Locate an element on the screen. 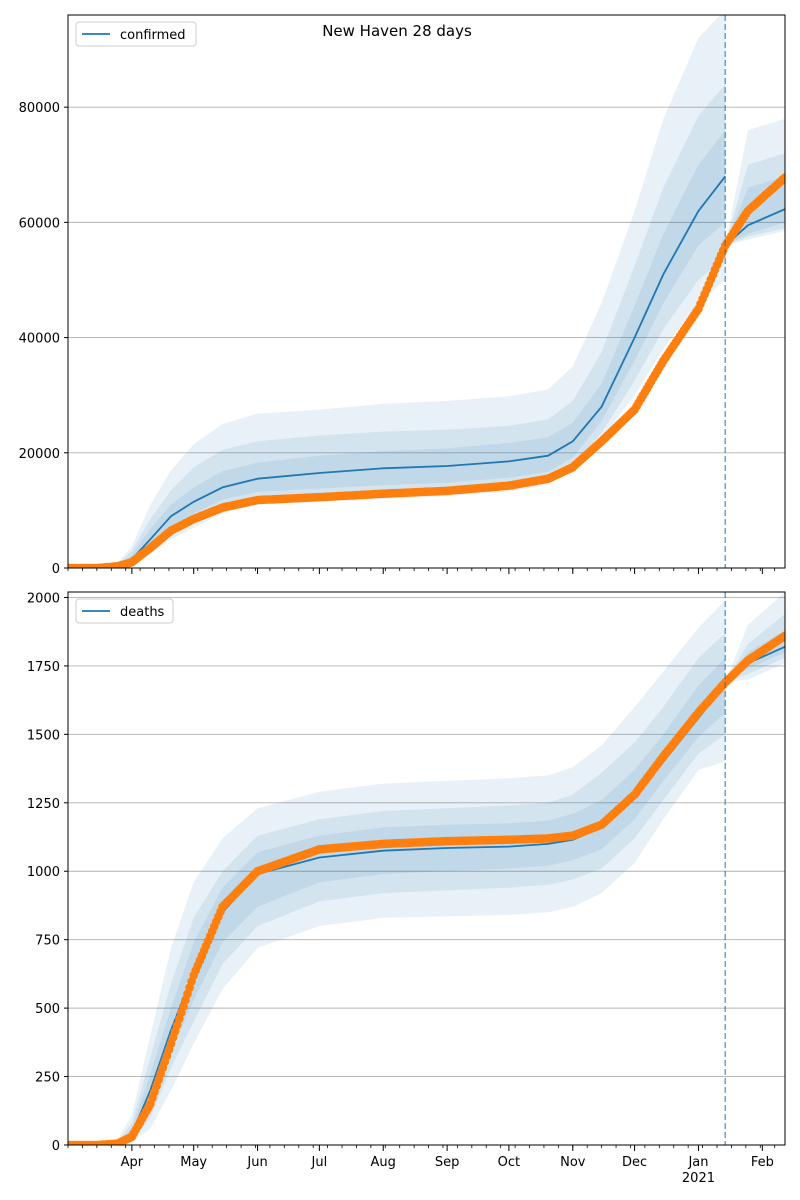 The image size is (800, 1200). y-tick-label: 500 is located at coordinates (47, 1009).